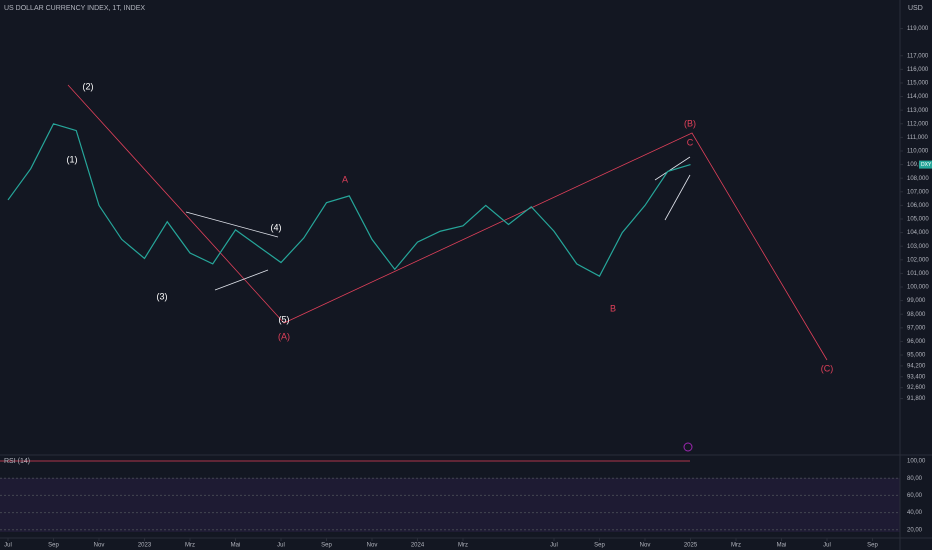  Describe the element at coordinates (918, 29) in the screenshot. I see `y-tick-label: 119,000` at that location.